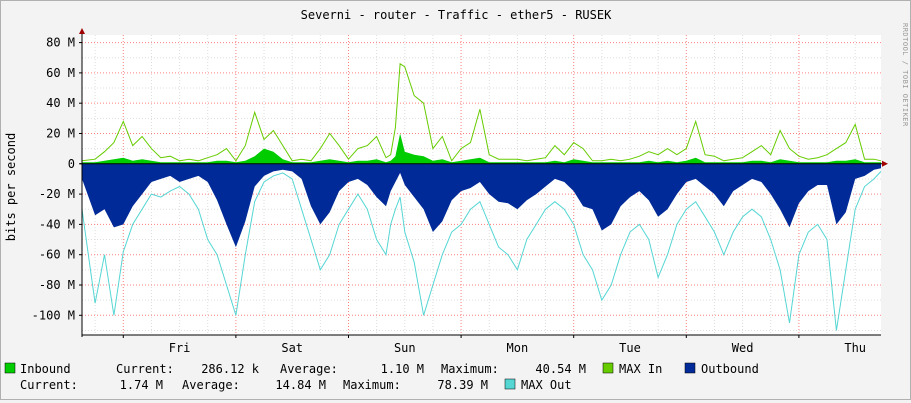  What do you see at coordinates (230, 369) in the screenshot?
I see `legend-in-current-value: 286.12 k` at bounding box center [230, 369].